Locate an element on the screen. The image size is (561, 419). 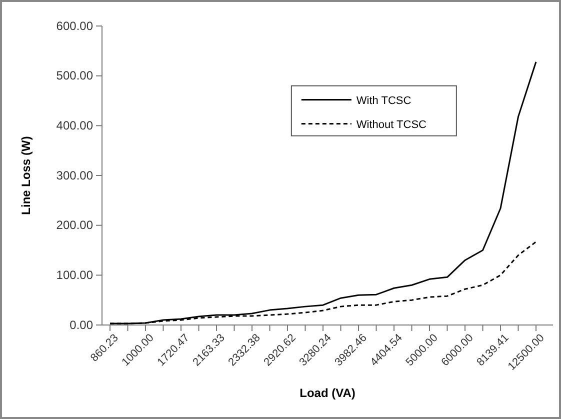
legend-label: Without TCSC is located at coordinates (391, 124).